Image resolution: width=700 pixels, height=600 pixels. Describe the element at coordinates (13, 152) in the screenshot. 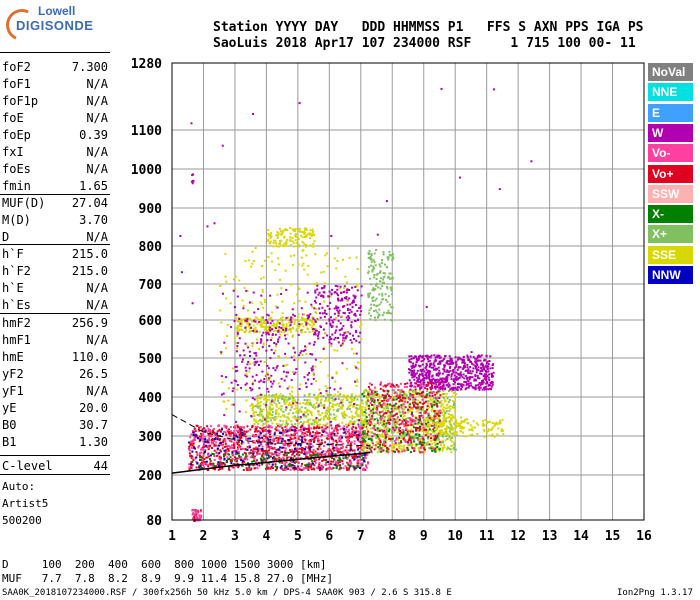

I see `param-name: fxI` at that location.